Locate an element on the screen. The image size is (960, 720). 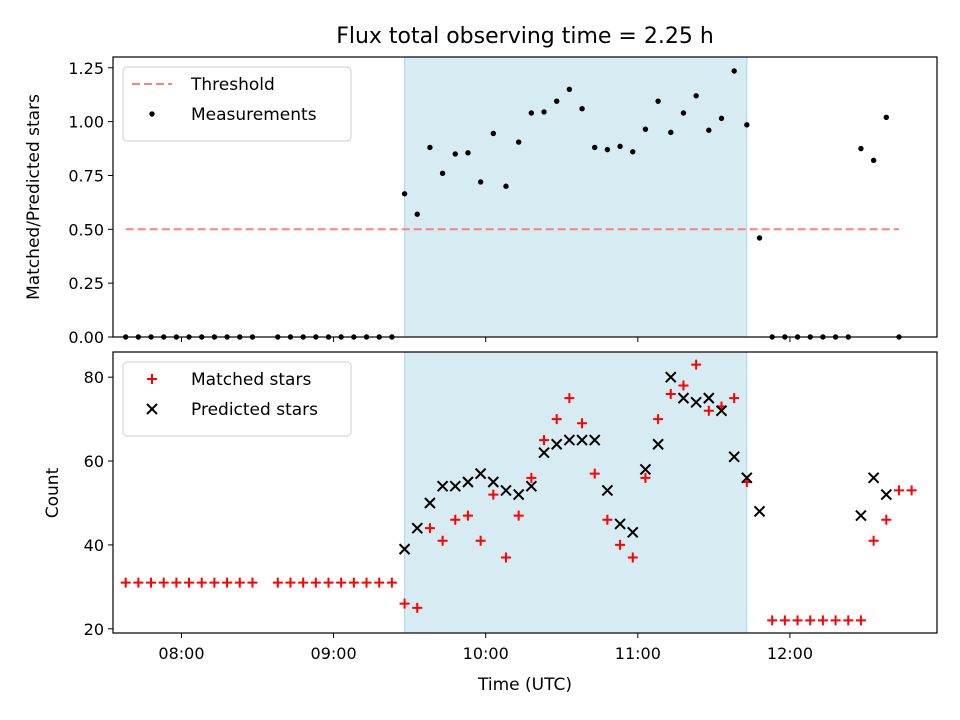
y-tick-label: 0.50 is located at coordinates (86, 229).